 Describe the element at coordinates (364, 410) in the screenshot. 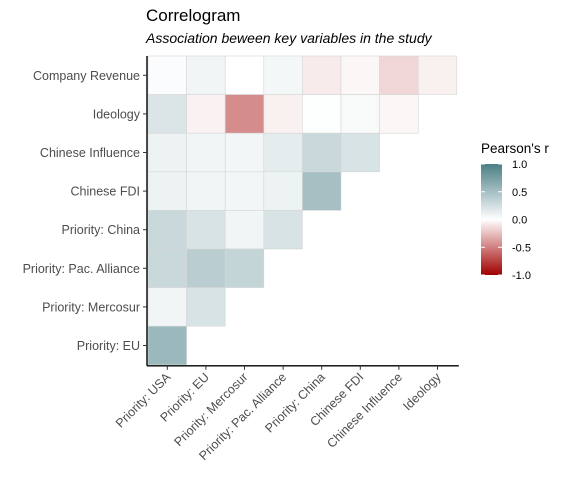

I see `x-tick-label: Chinese Influence` at that location.